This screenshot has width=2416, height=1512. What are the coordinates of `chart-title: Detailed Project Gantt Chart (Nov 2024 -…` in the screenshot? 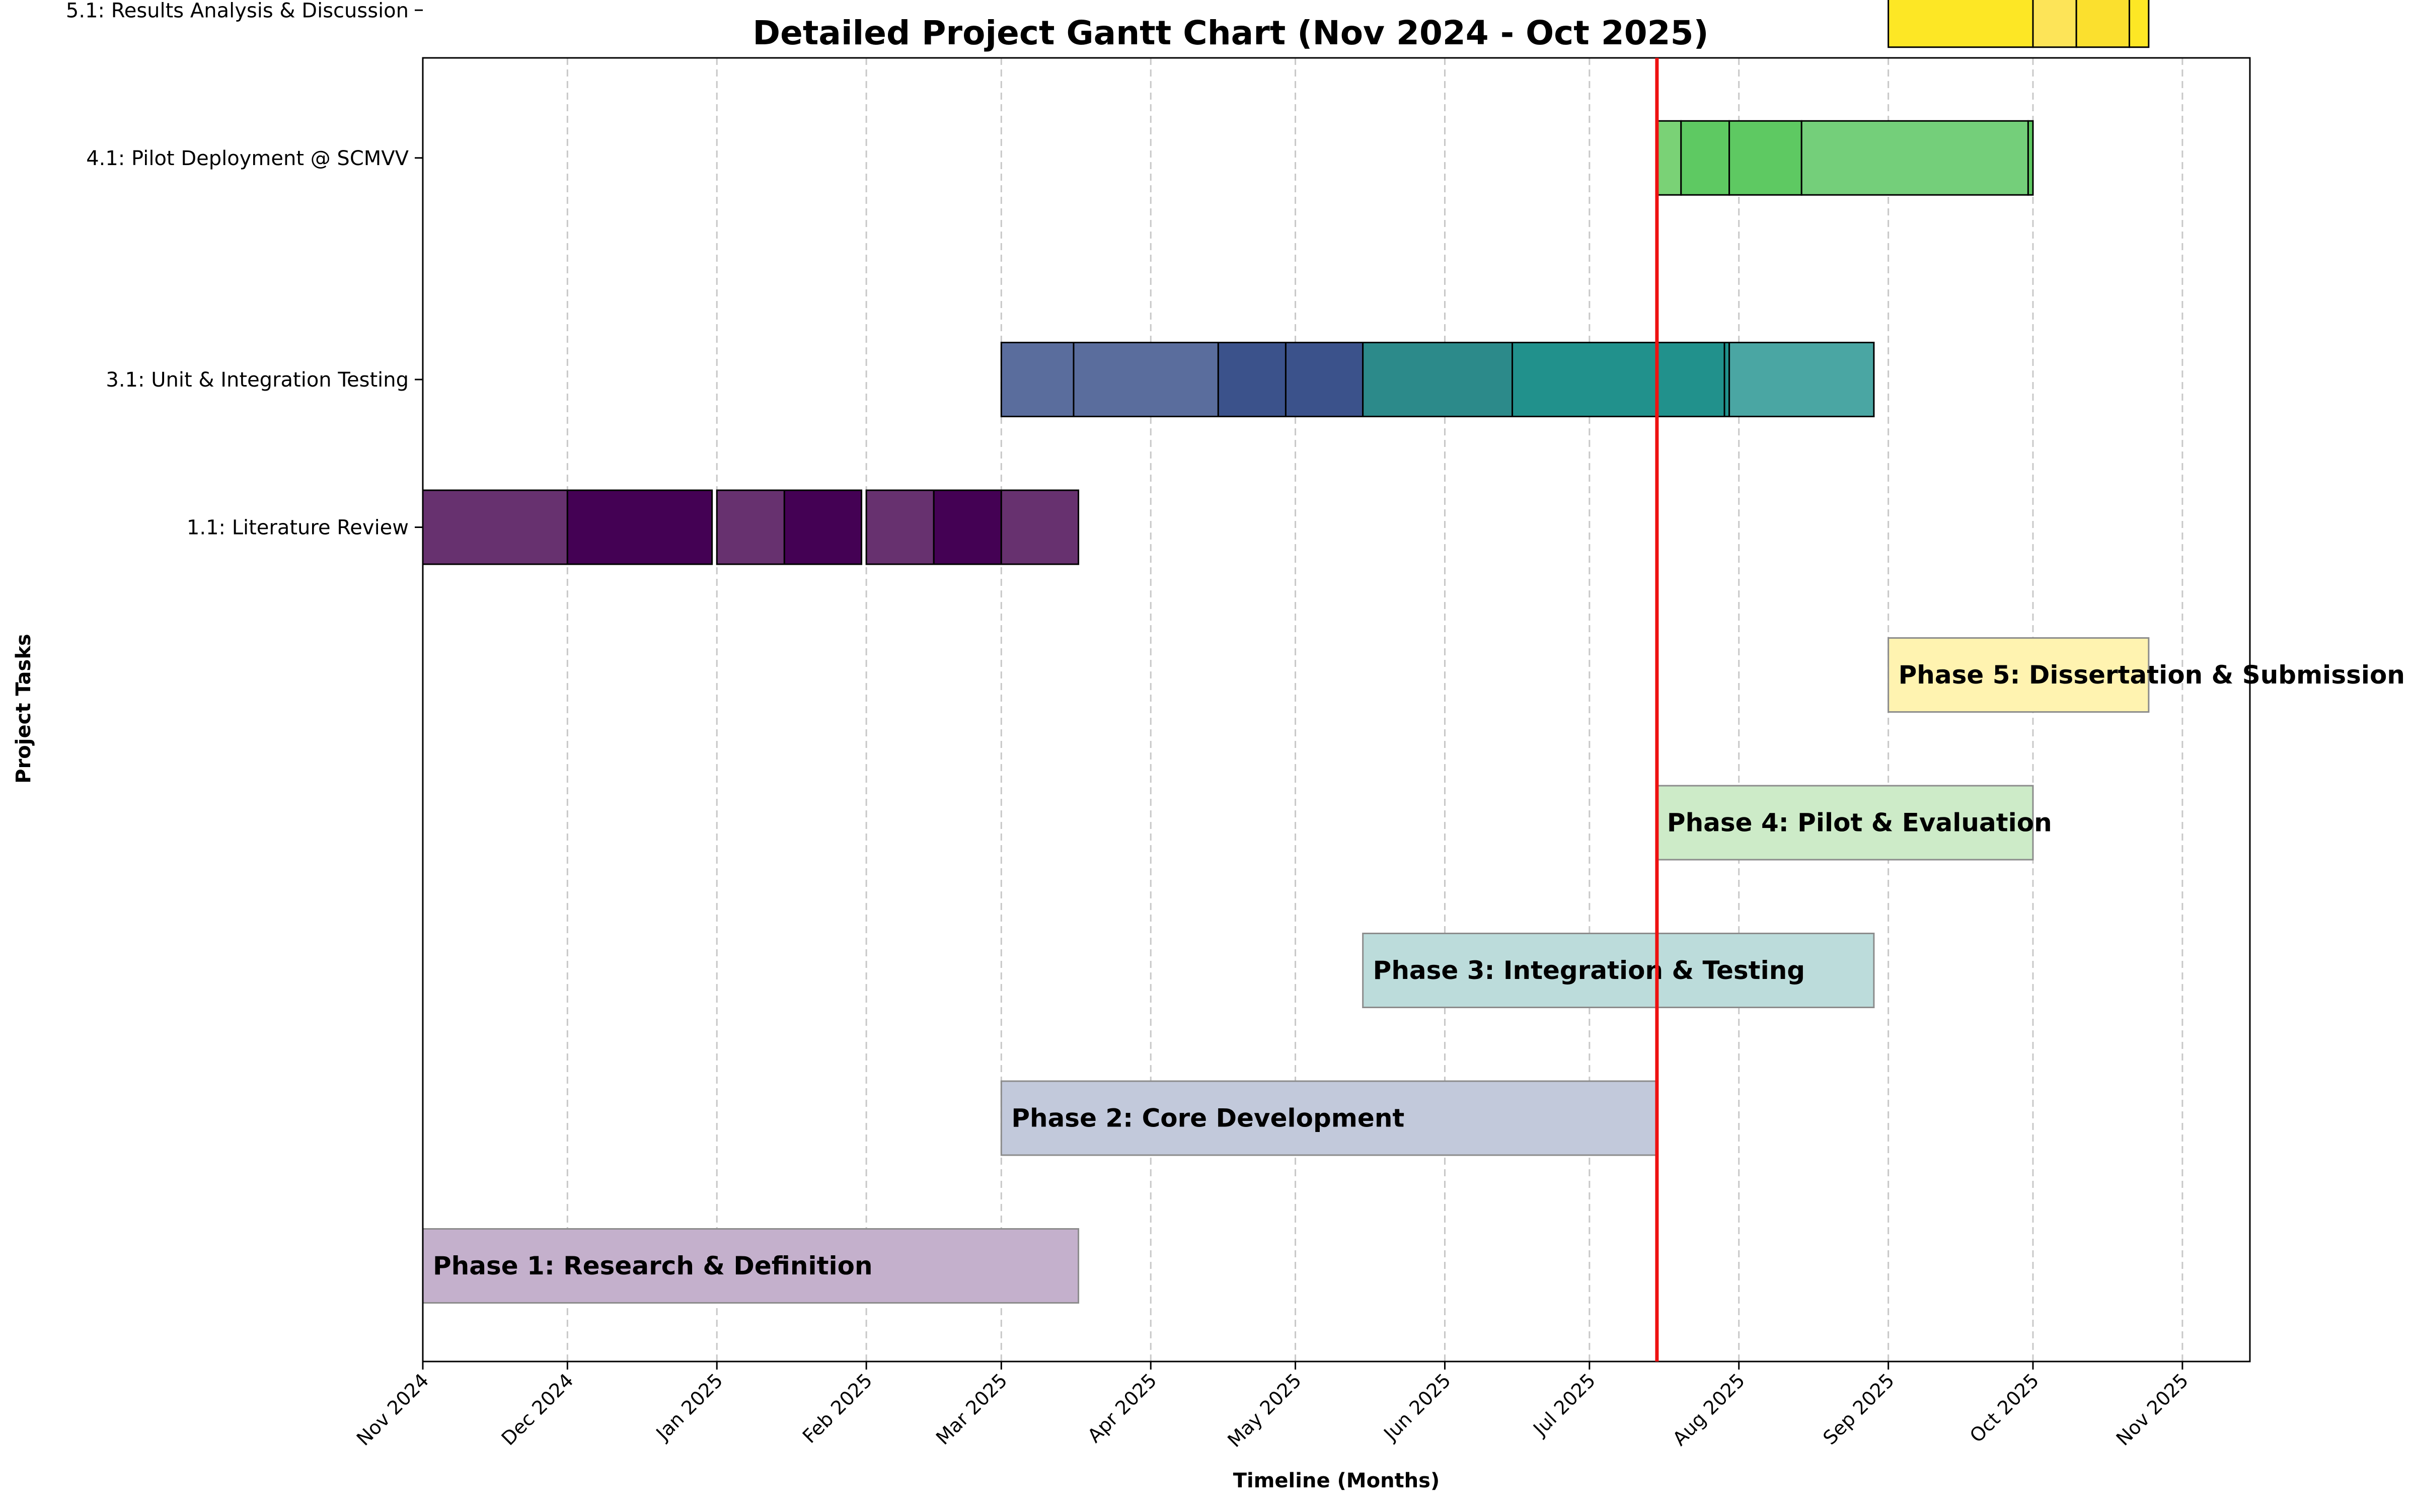 It's located at (1230, 33).